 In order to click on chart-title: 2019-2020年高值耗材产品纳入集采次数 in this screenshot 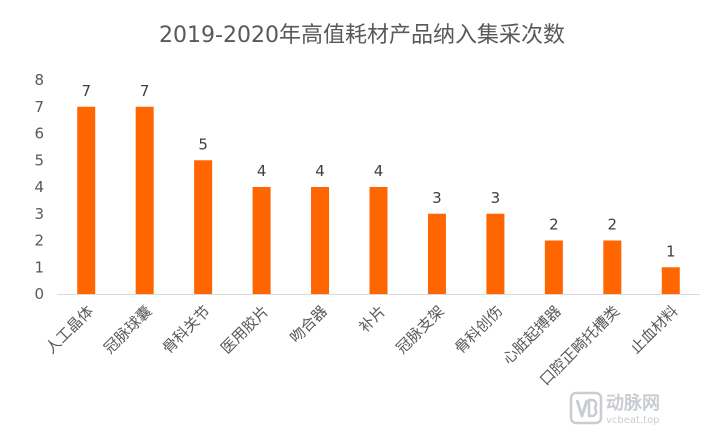, I will do `click(362, 35)`.